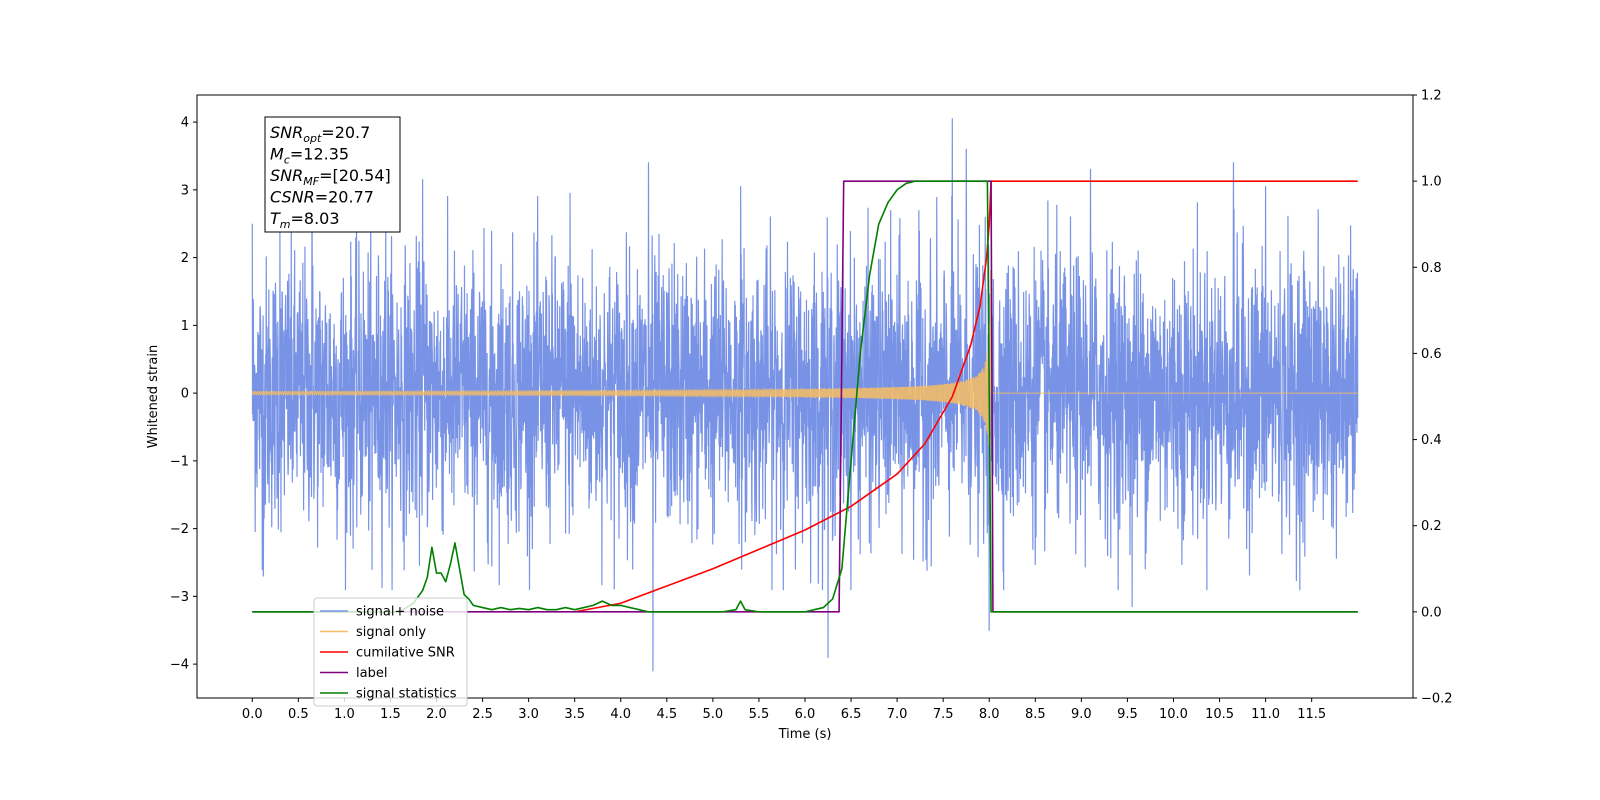 This screenshot has height=800, width=1600. I want to click on legend-frame, so click(390, 652).